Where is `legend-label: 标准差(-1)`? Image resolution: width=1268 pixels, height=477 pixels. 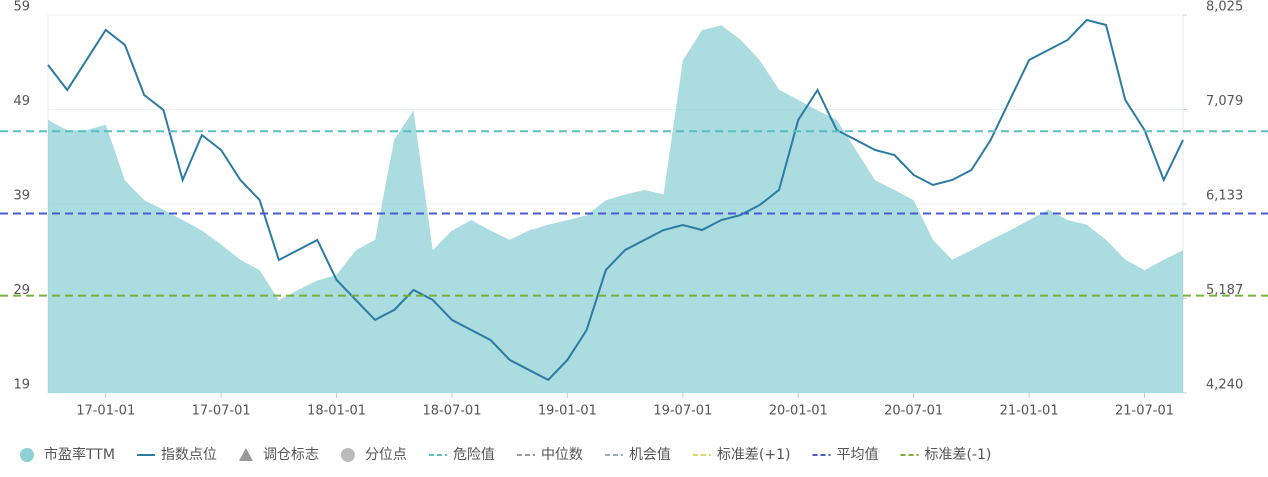 legend-label: 标准差(-1) is located at coordinates (958, 455).